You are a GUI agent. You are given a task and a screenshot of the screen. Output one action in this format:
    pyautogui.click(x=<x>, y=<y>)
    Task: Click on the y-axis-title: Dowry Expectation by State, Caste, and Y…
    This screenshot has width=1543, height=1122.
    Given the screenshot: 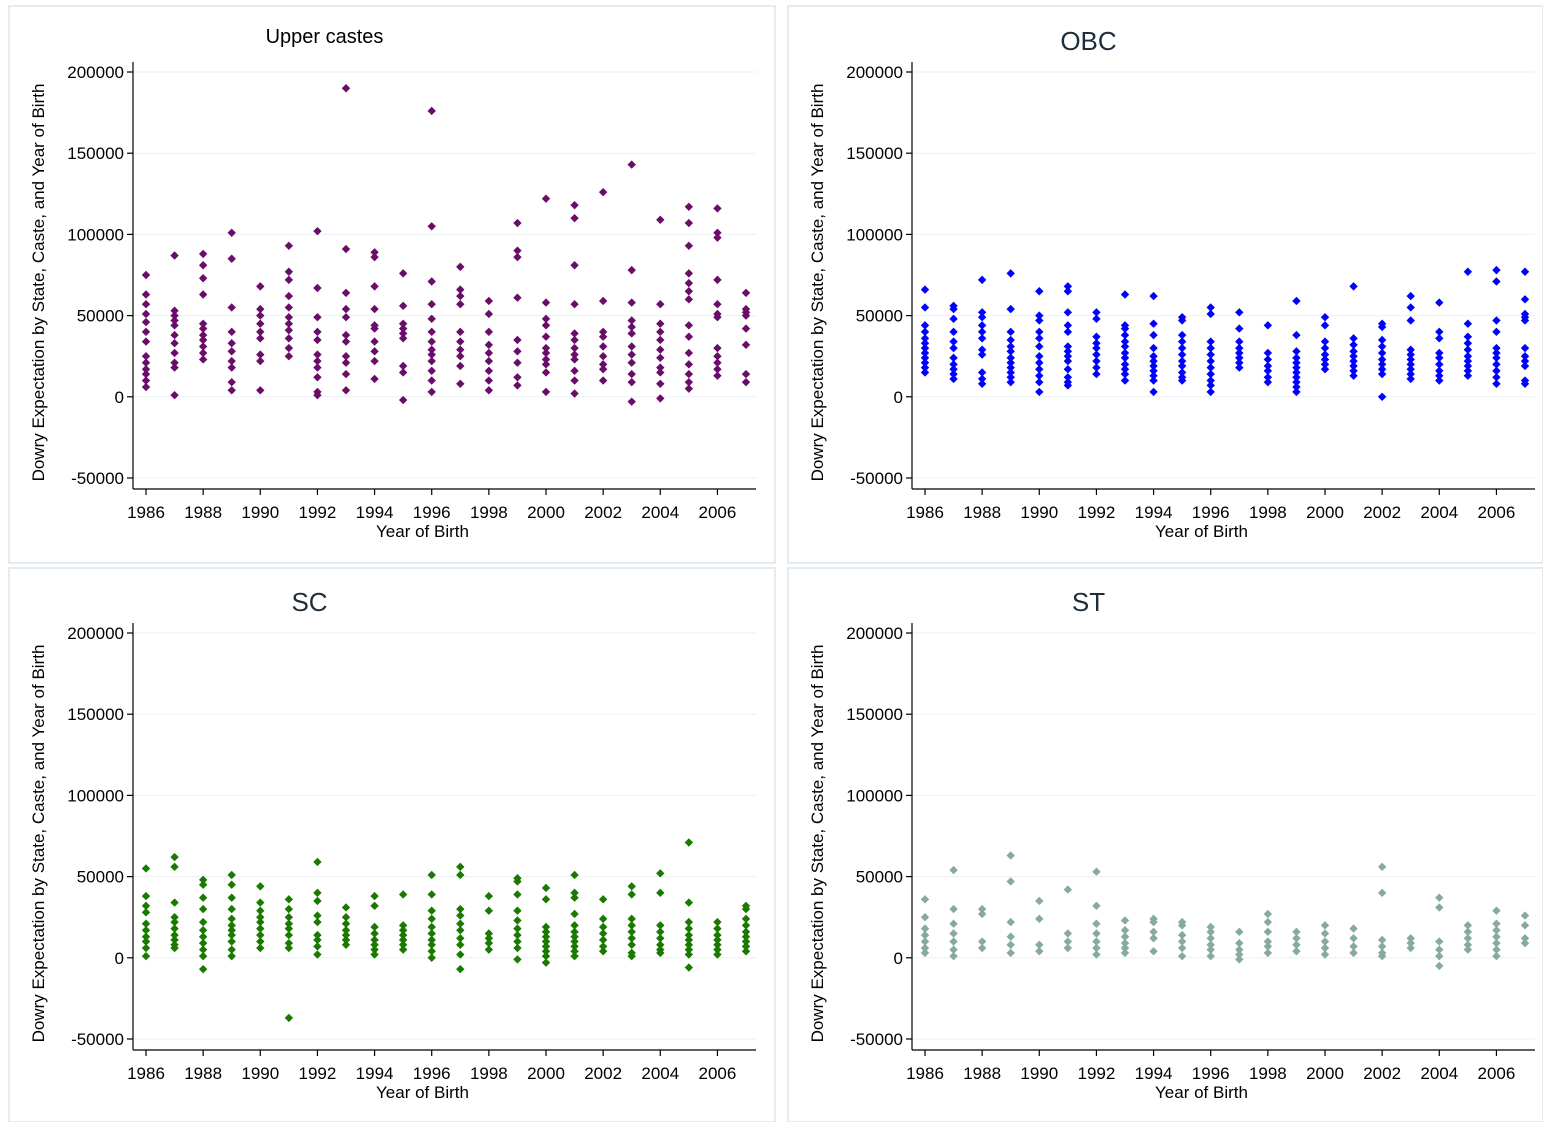 What is the action you would take?
    pyautogui.click(x=38, y=283)
    